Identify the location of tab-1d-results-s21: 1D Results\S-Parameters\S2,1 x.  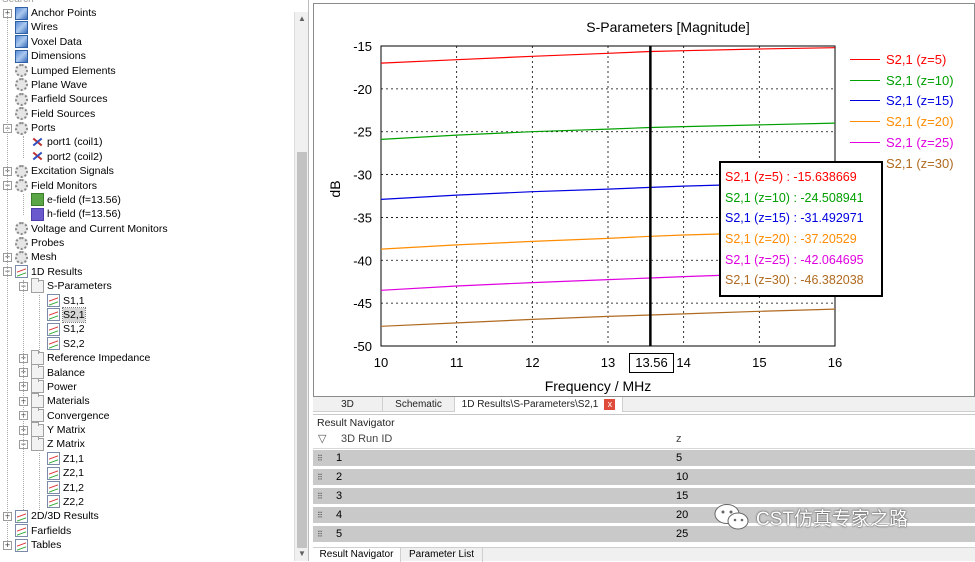
(539, 404).